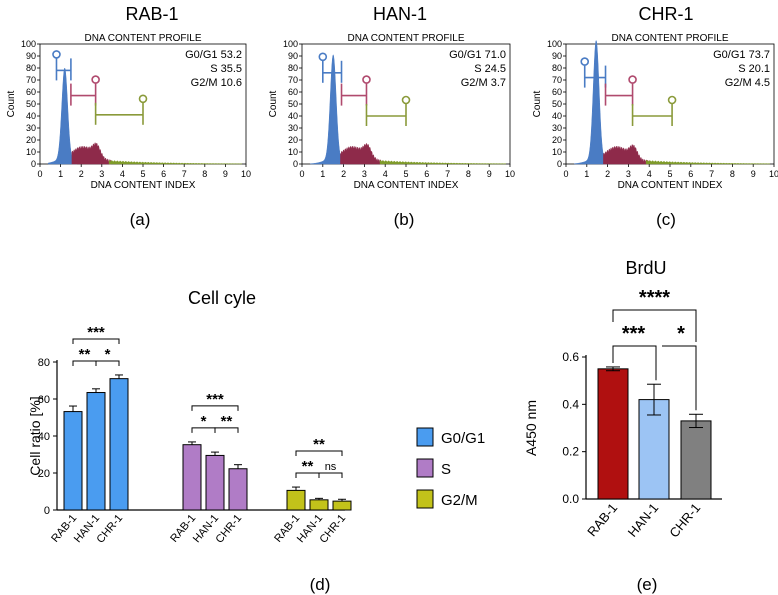 The image size is (778, 595). I want to click on x-tick-label: 0, so click(39, 174).